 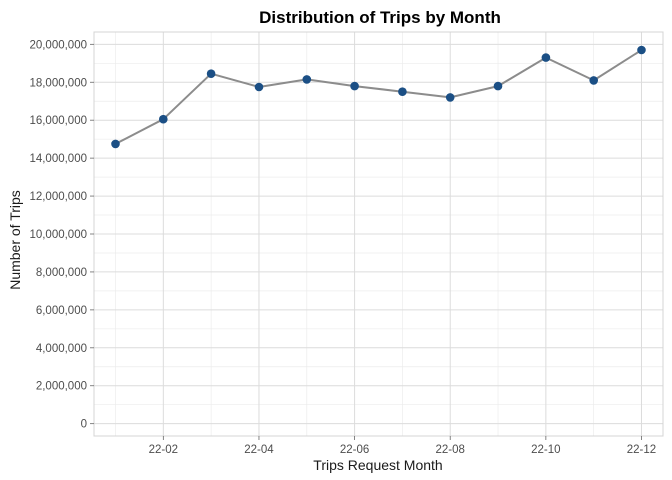 I want to click on chart-title: Distribution of Trips by Month, so click(x=380, y=17).